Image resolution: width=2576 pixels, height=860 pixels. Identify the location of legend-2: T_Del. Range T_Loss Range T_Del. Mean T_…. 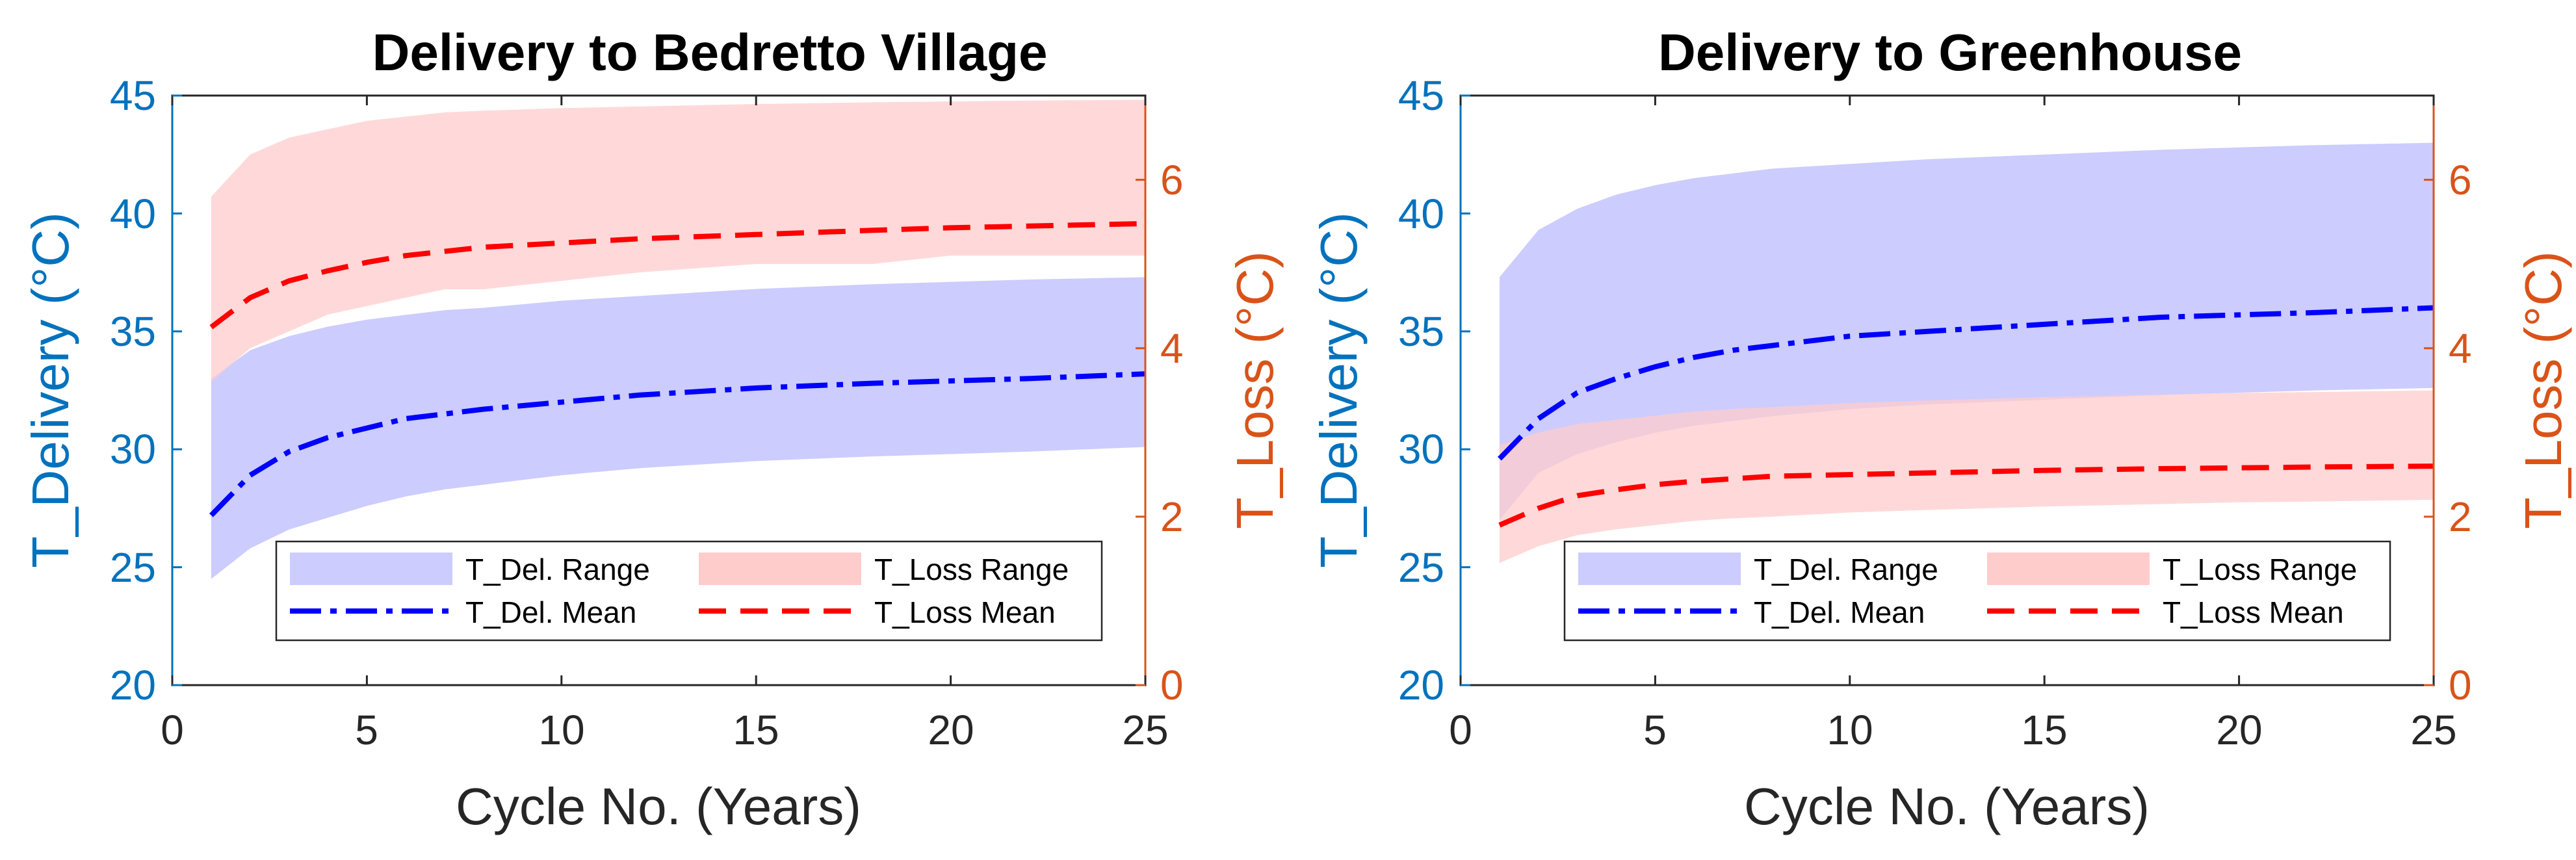
(1977, 591).